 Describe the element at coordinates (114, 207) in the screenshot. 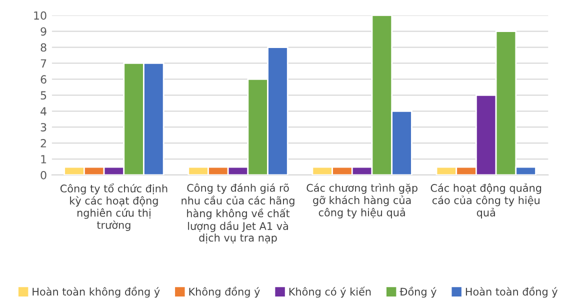

I see `x-tick-label: Công ty tổ chức định kỳ các hoạt động nghiên cứu thị trường` at that location.